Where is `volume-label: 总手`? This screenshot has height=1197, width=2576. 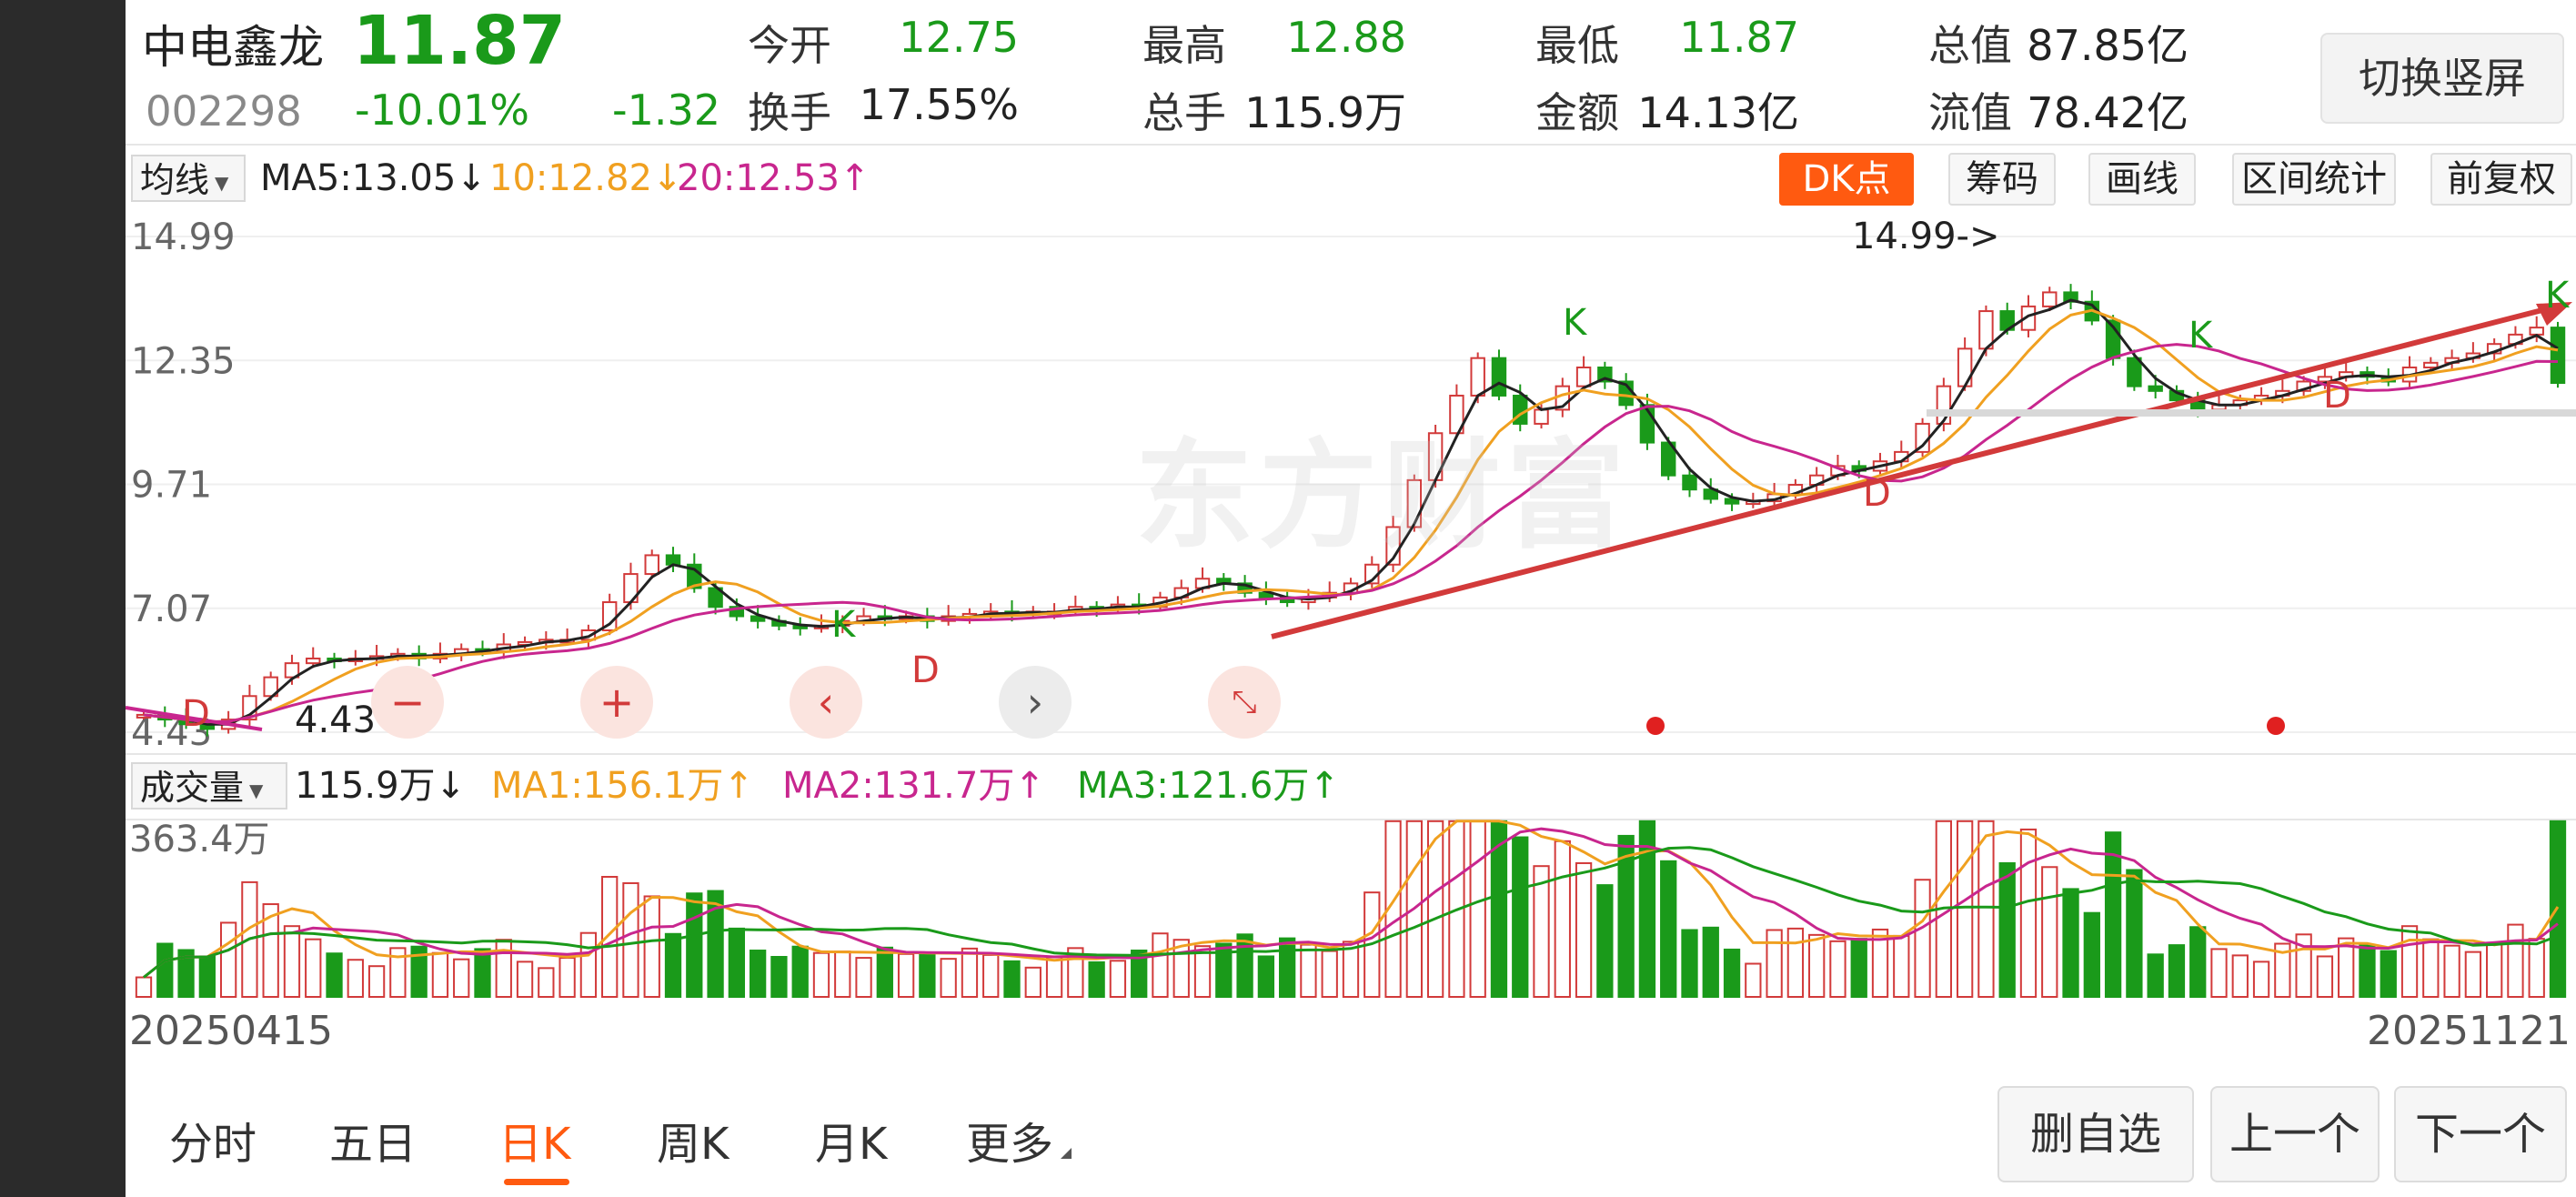 volume-label: 总手 is located at coordinates (1184, 112).